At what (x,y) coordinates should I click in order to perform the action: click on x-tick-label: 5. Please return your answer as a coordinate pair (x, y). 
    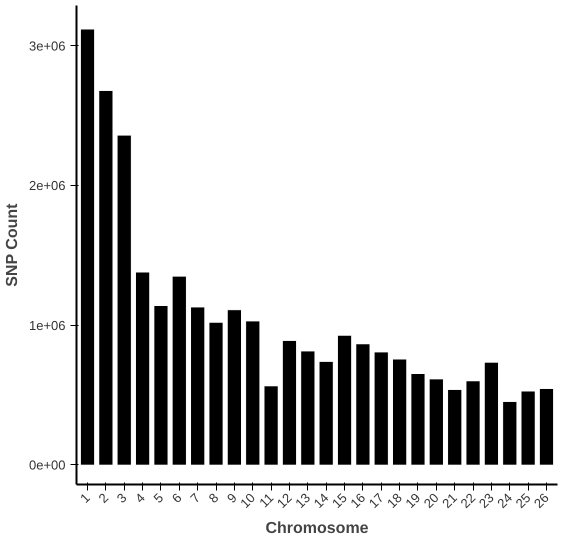
    Looking at the image, I should click on (158, 498).